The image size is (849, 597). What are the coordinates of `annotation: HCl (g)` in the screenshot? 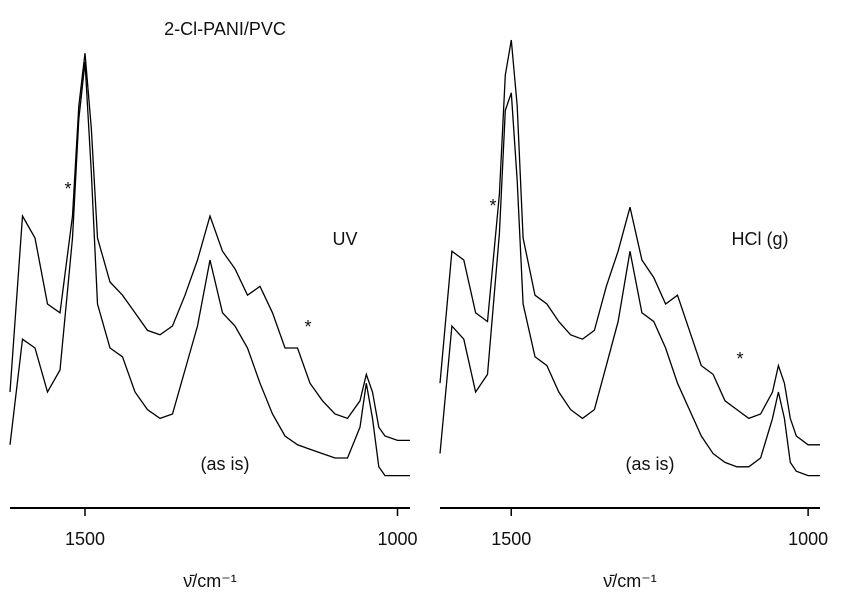 It's located at (760, 239).